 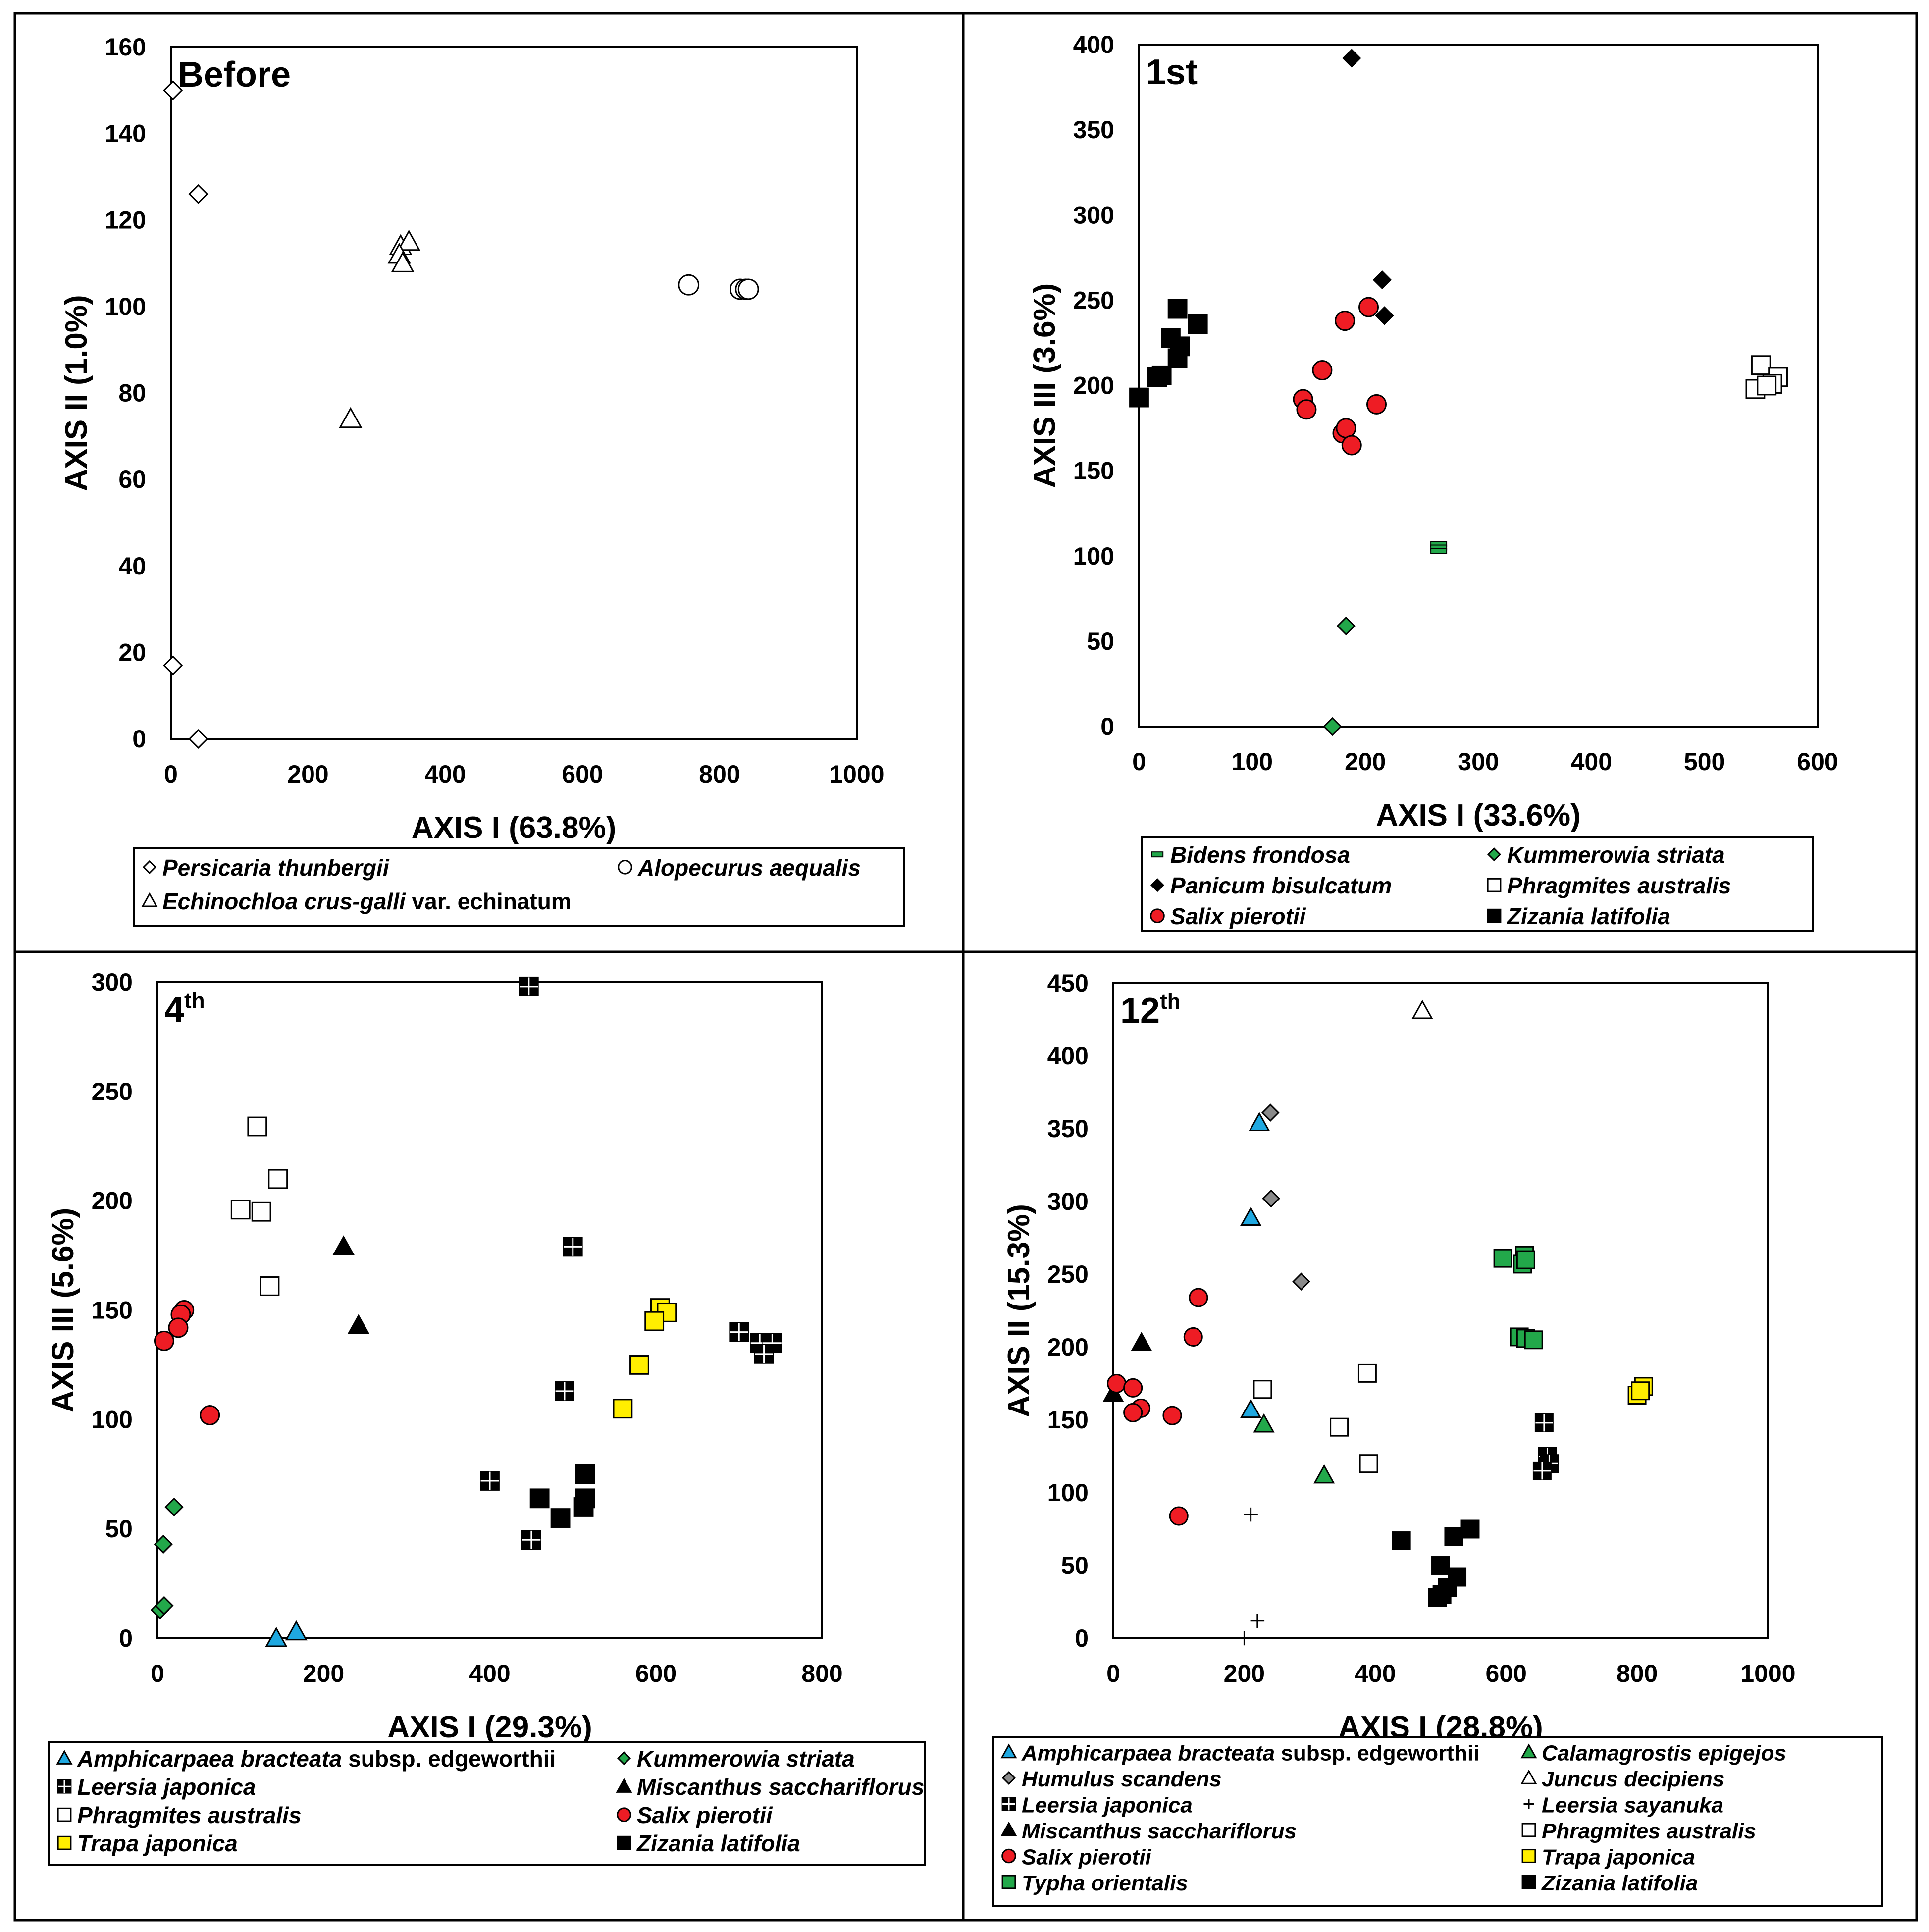 I want to click on legend-label: Echinochloa crus-galli var. echinatum, so click(x=367, y=901).